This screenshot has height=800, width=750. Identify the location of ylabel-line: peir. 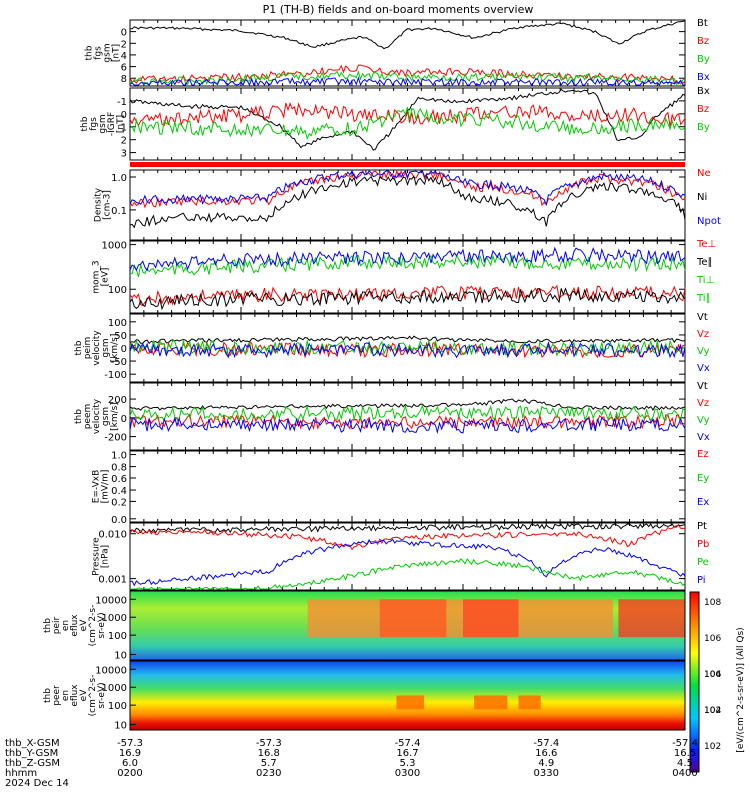
(57, 625).